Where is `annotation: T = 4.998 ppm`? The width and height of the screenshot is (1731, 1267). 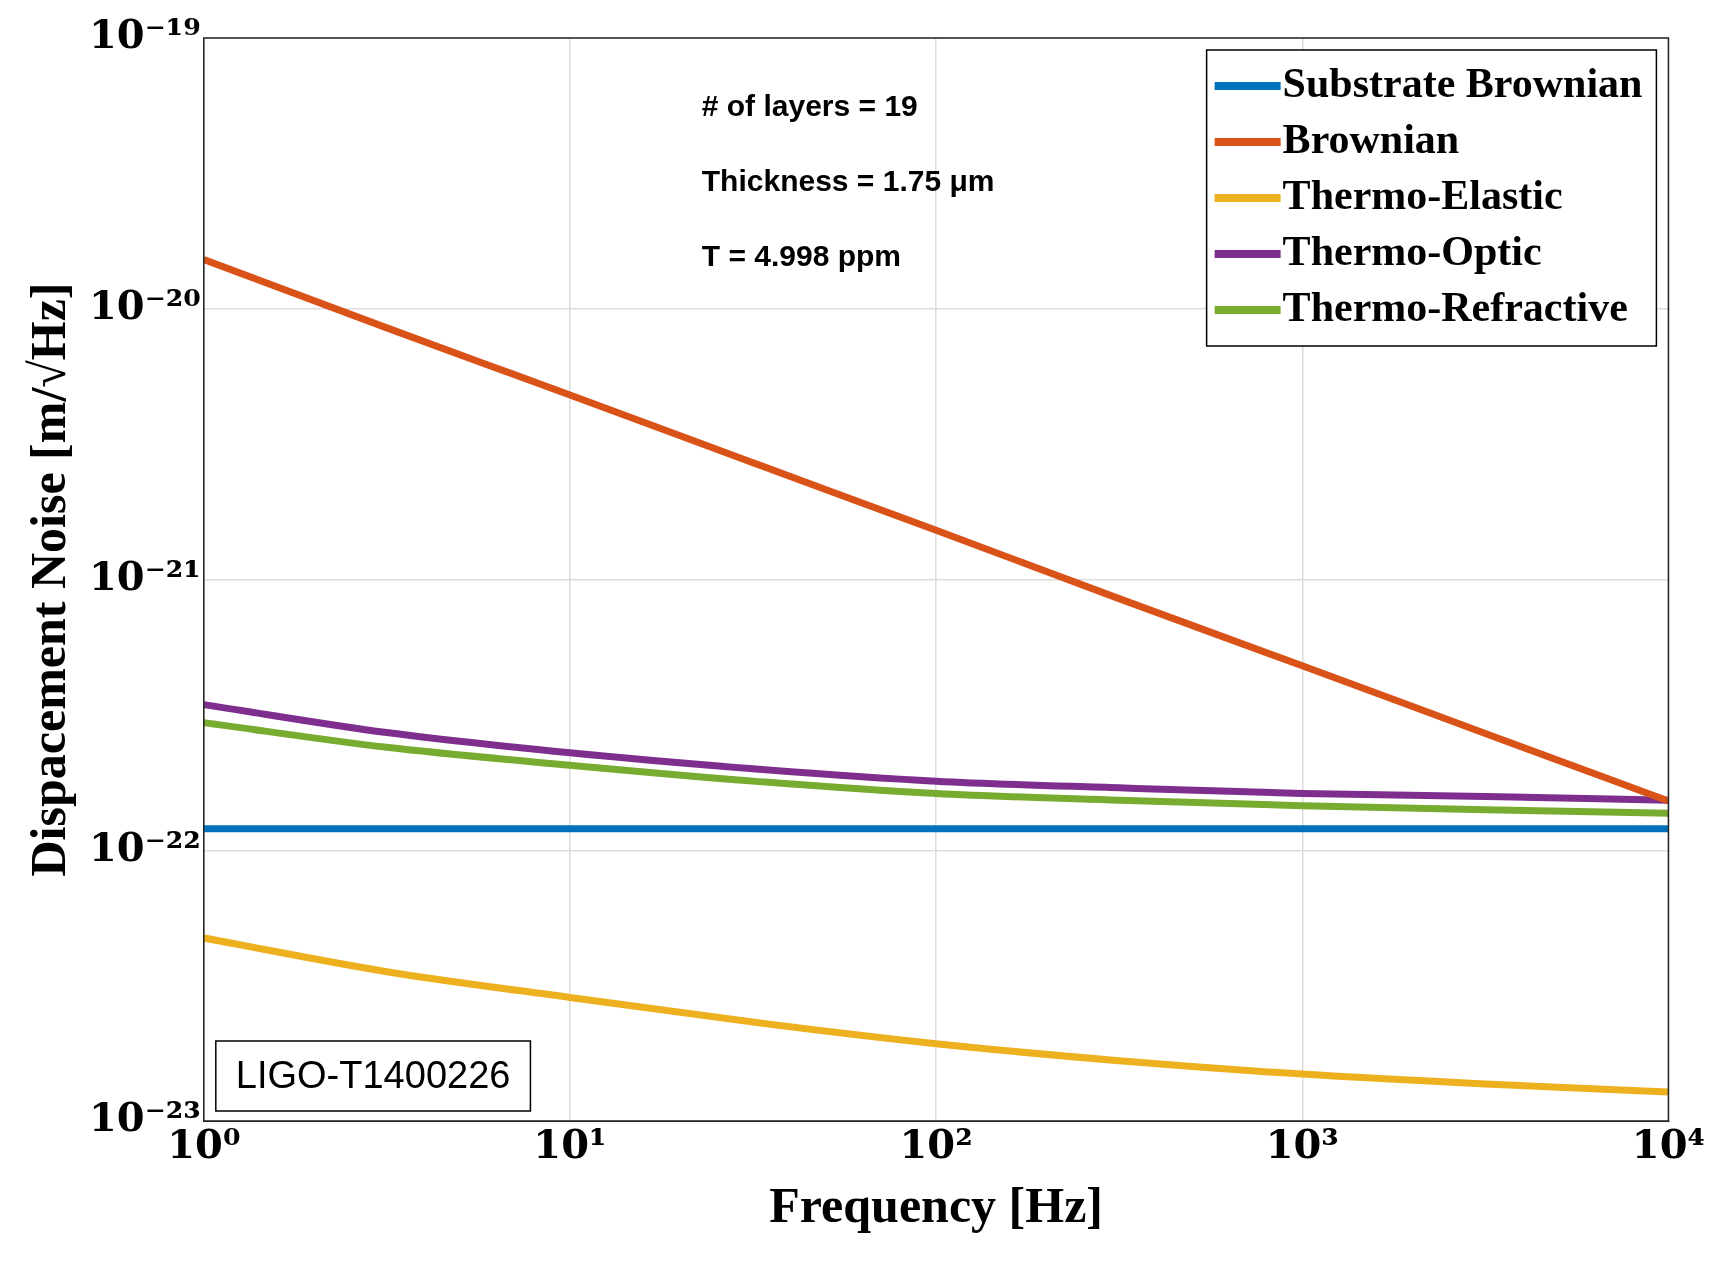
annotation: T = 4.998 ppm is located at coordinates (801, 256).